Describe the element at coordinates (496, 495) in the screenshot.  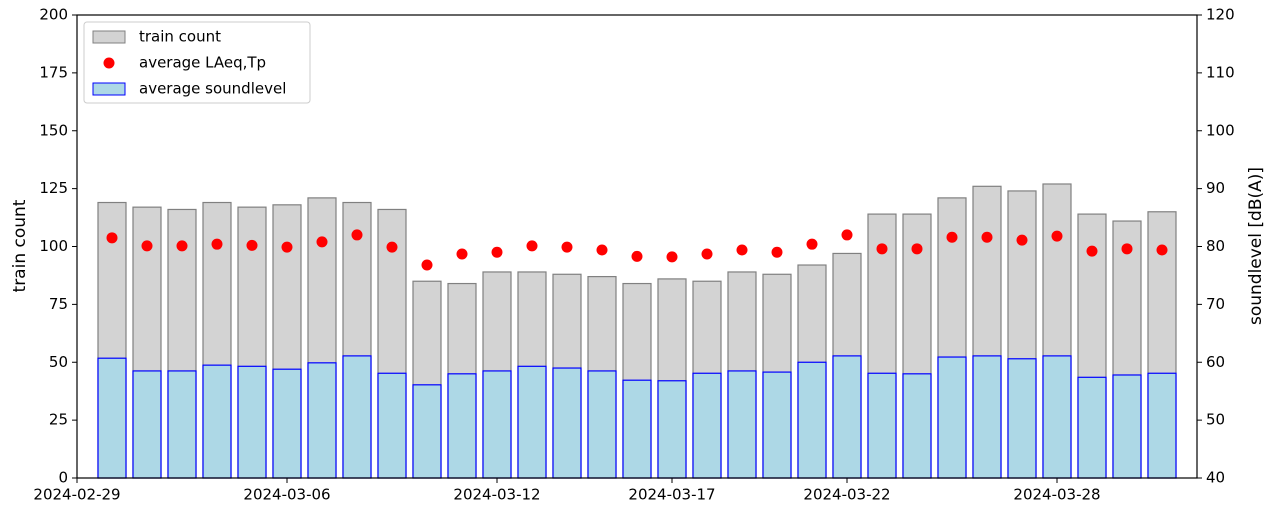
I see `x-tick-label: 2024-03-12` at that location.